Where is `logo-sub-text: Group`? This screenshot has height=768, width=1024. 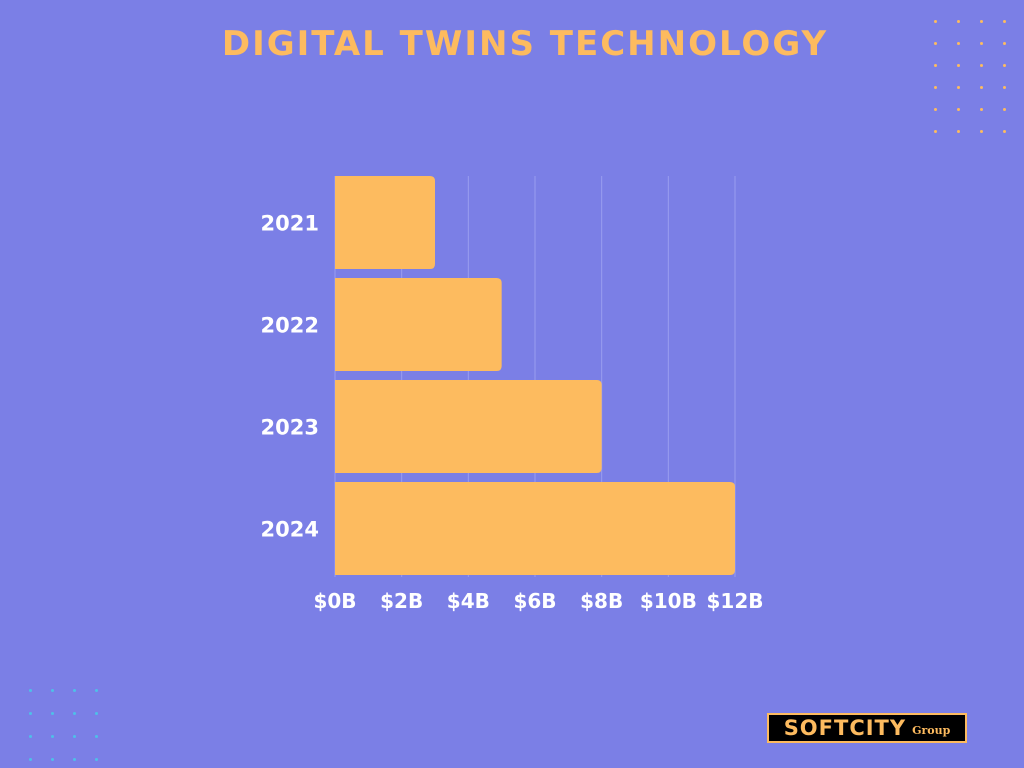
logo-sub-text: Group is located at coordinates (931, 730).